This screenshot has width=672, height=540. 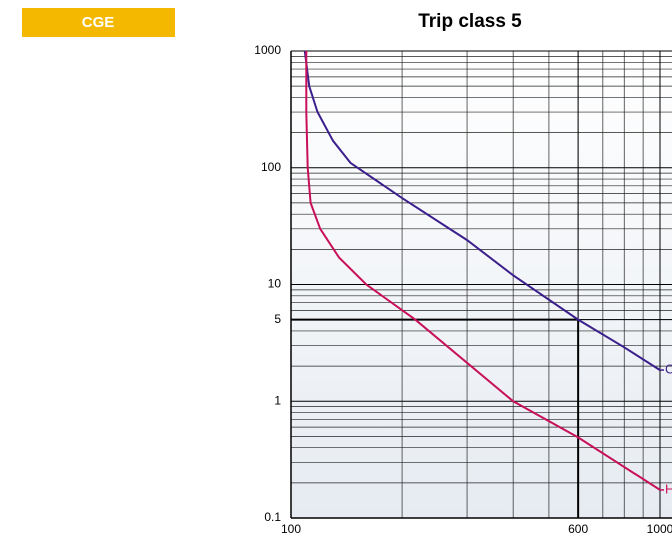 What do you see at coordinates (659, 529) in the screenshot?
I see `x-tick-label: 1000` at bounding box center [659, 529].